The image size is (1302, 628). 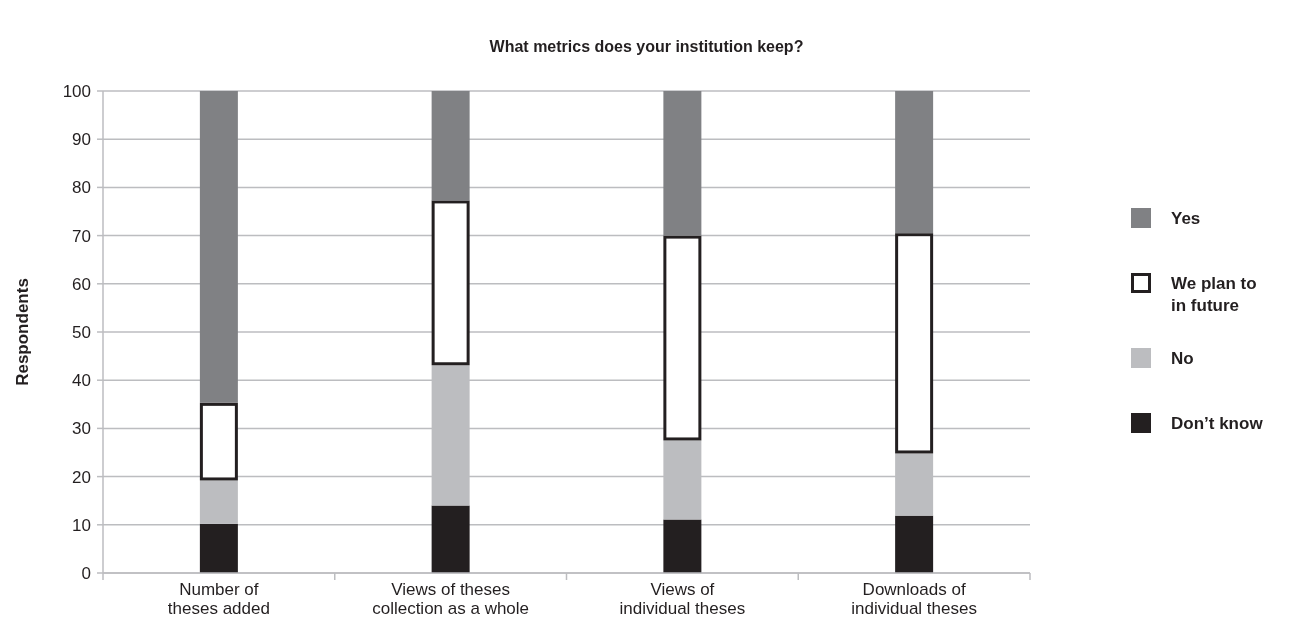 I want to click on y-tick-label: 80, so click(x=81, y=188).